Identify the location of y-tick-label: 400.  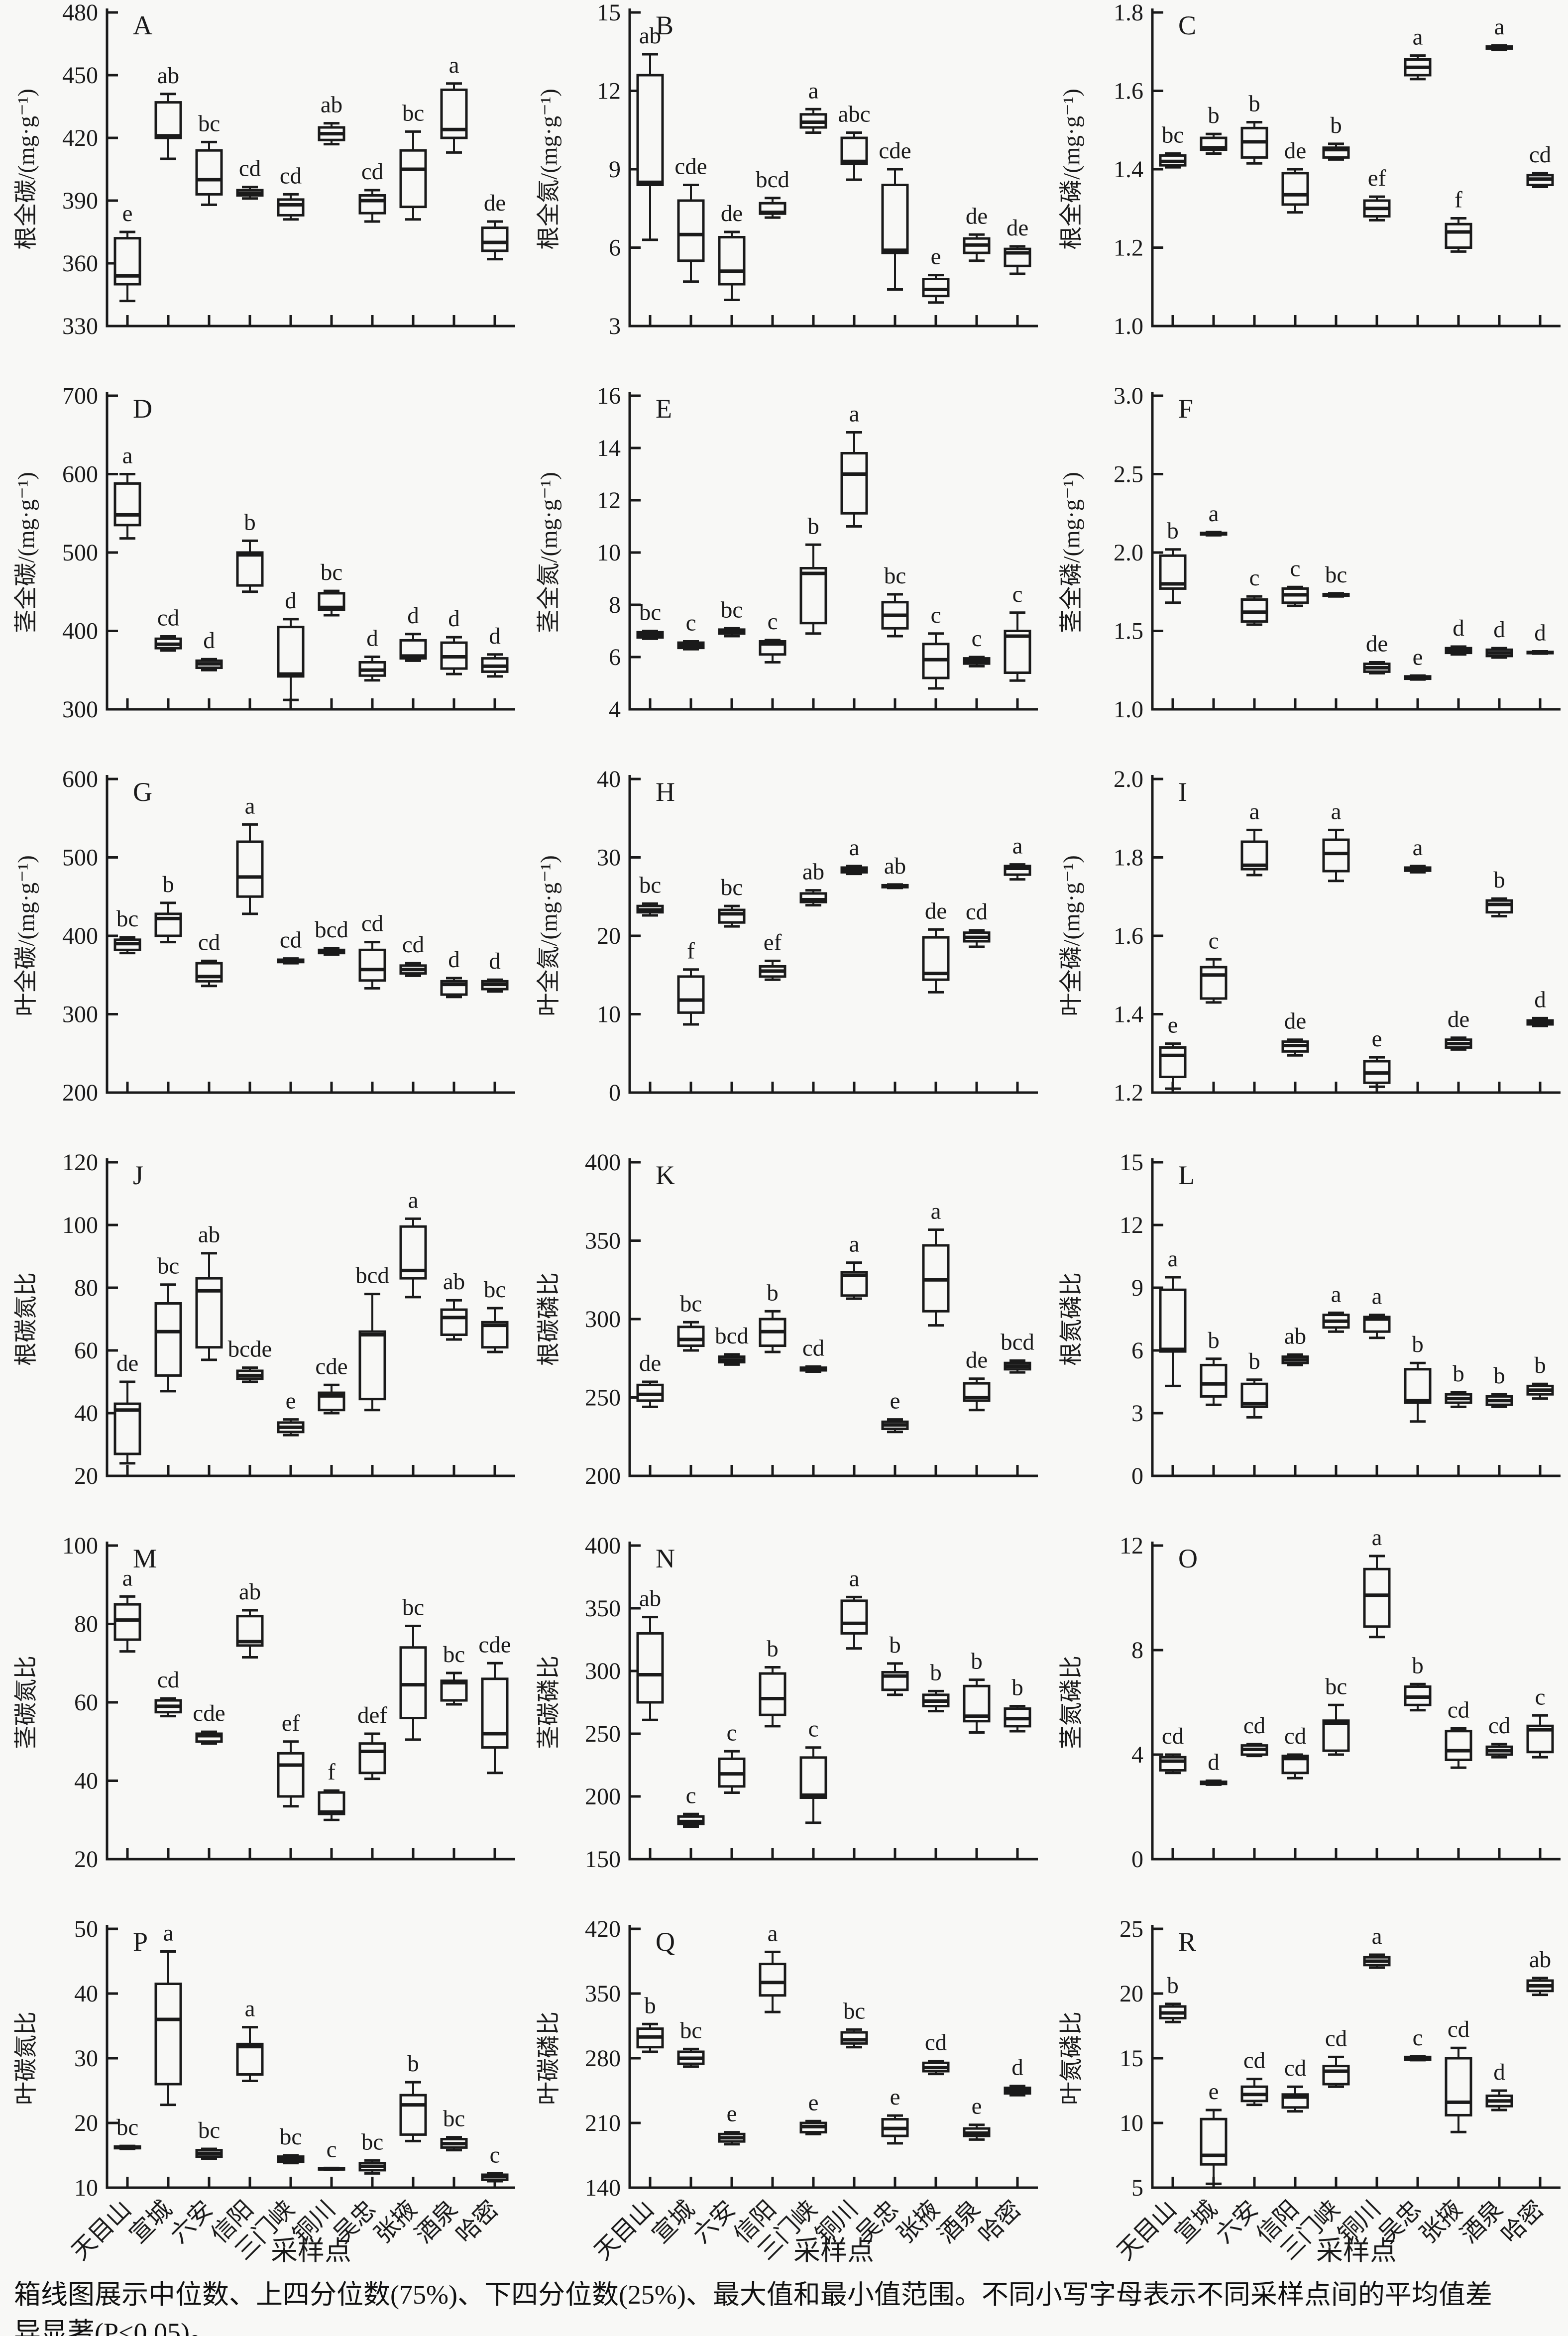
(80, 936).